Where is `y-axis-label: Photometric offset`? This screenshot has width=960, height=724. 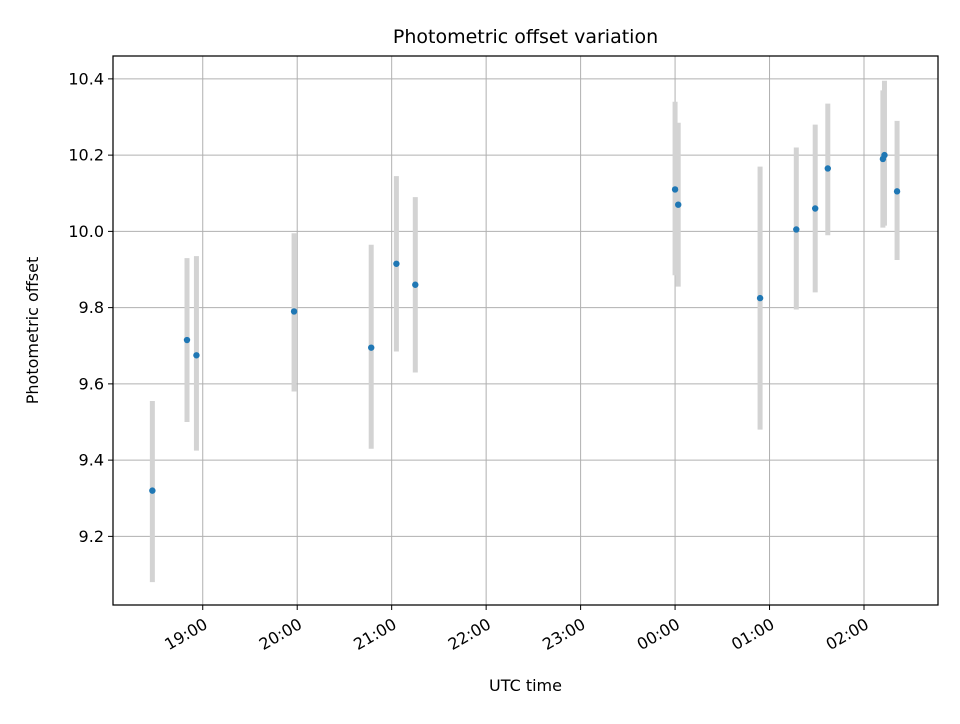
y-axis-label: Photometric offset is located at coordinates (32, 331).